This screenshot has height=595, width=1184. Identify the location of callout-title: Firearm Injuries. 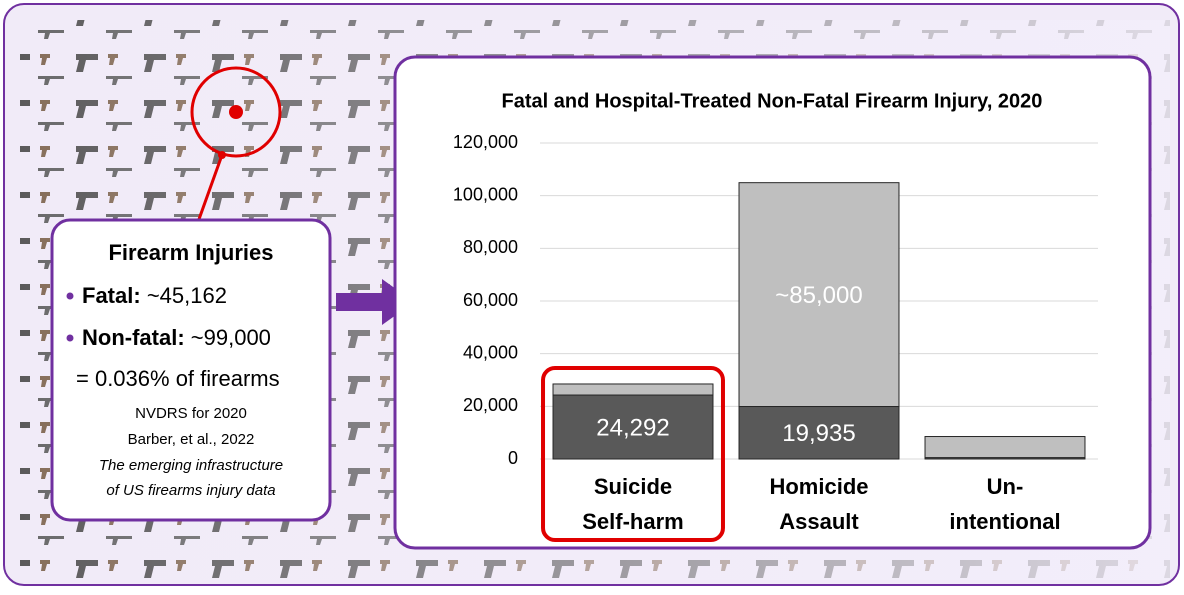
(190, 252).